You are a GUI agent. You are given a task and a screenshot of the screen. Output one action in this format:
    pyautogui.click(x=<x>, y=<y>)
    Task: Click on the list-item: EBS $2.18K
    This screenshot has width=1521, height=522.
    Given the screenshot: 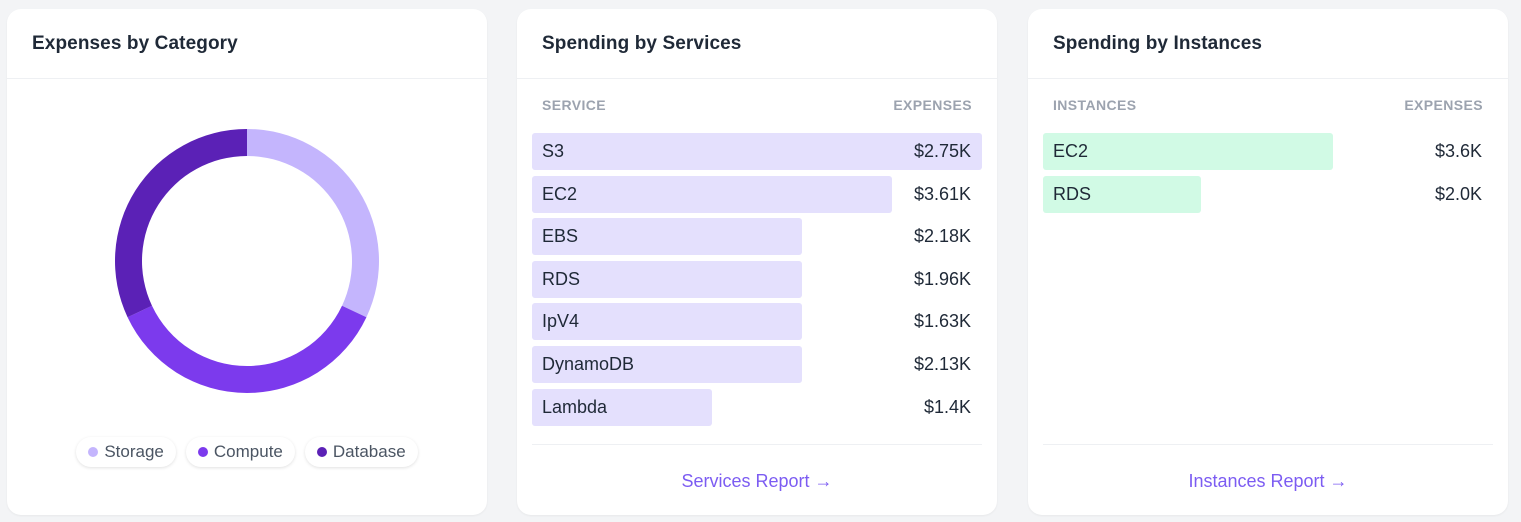 What is the action you would take?
    pyautogui.click(x=757, y=237)
    